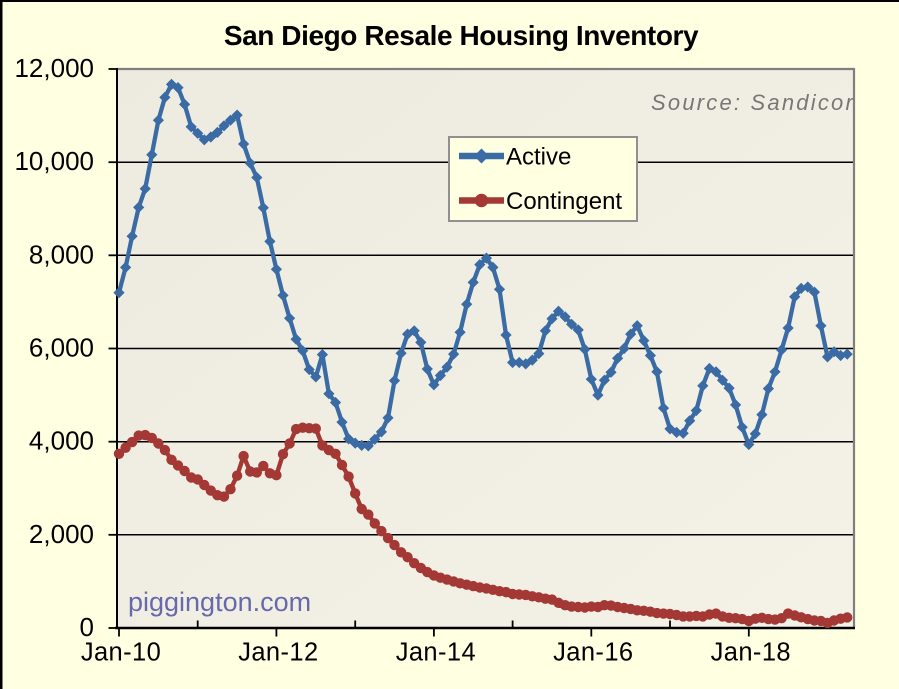 This screenshot has height=689, width=899. Describe the element at coordinates (593, 653) in the screenshot. I see `svg-text: Jan-16` at that location.